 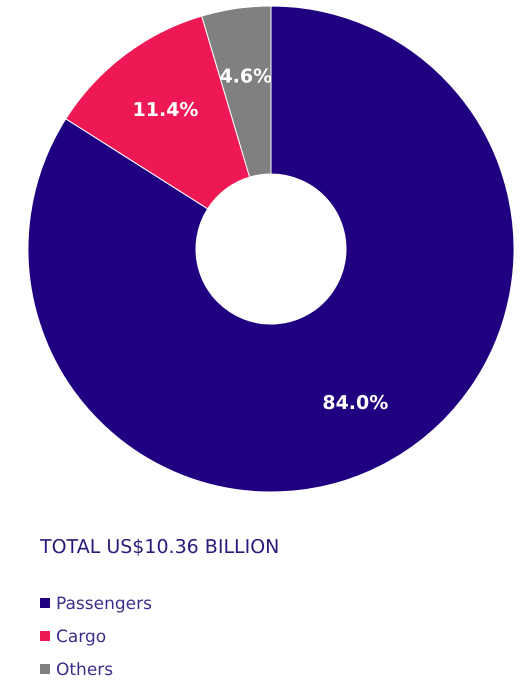 I want to click on legend-label: Cargo, so click(x=81, y=636).